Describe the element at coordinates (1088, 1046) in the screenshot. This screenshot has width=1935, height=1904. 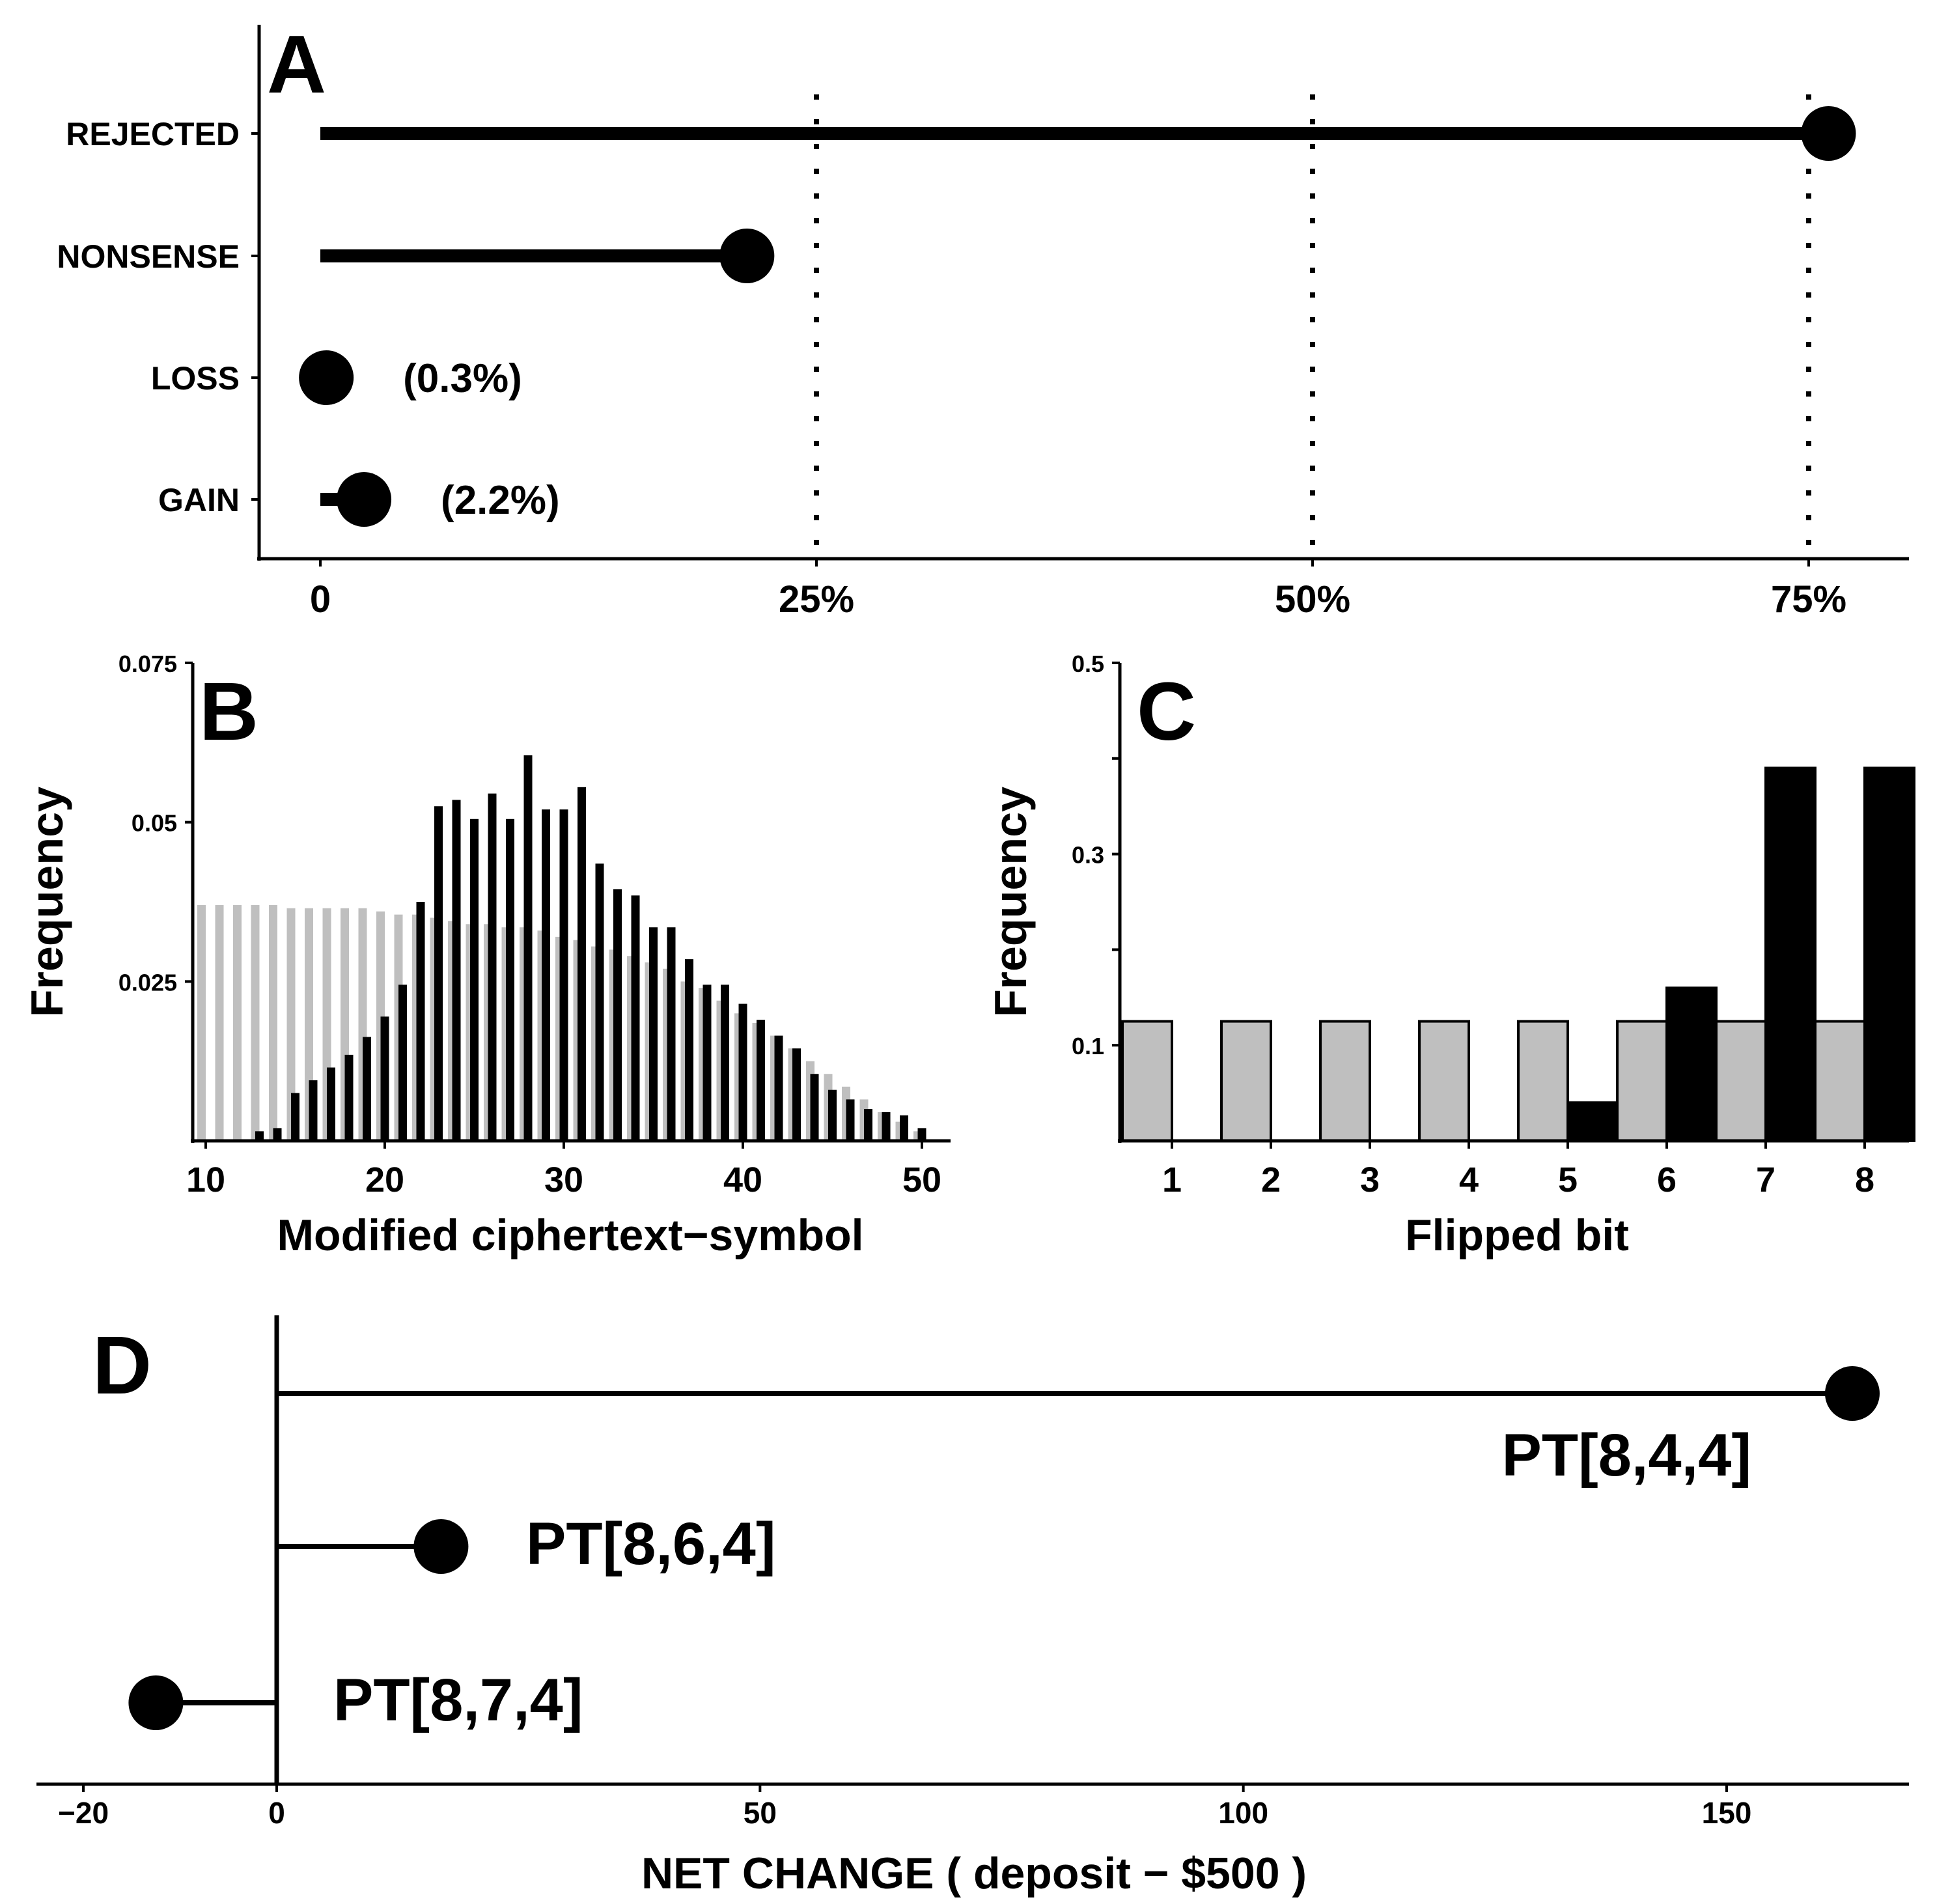
I see `c-y-tick-label: 0.1` at that location.